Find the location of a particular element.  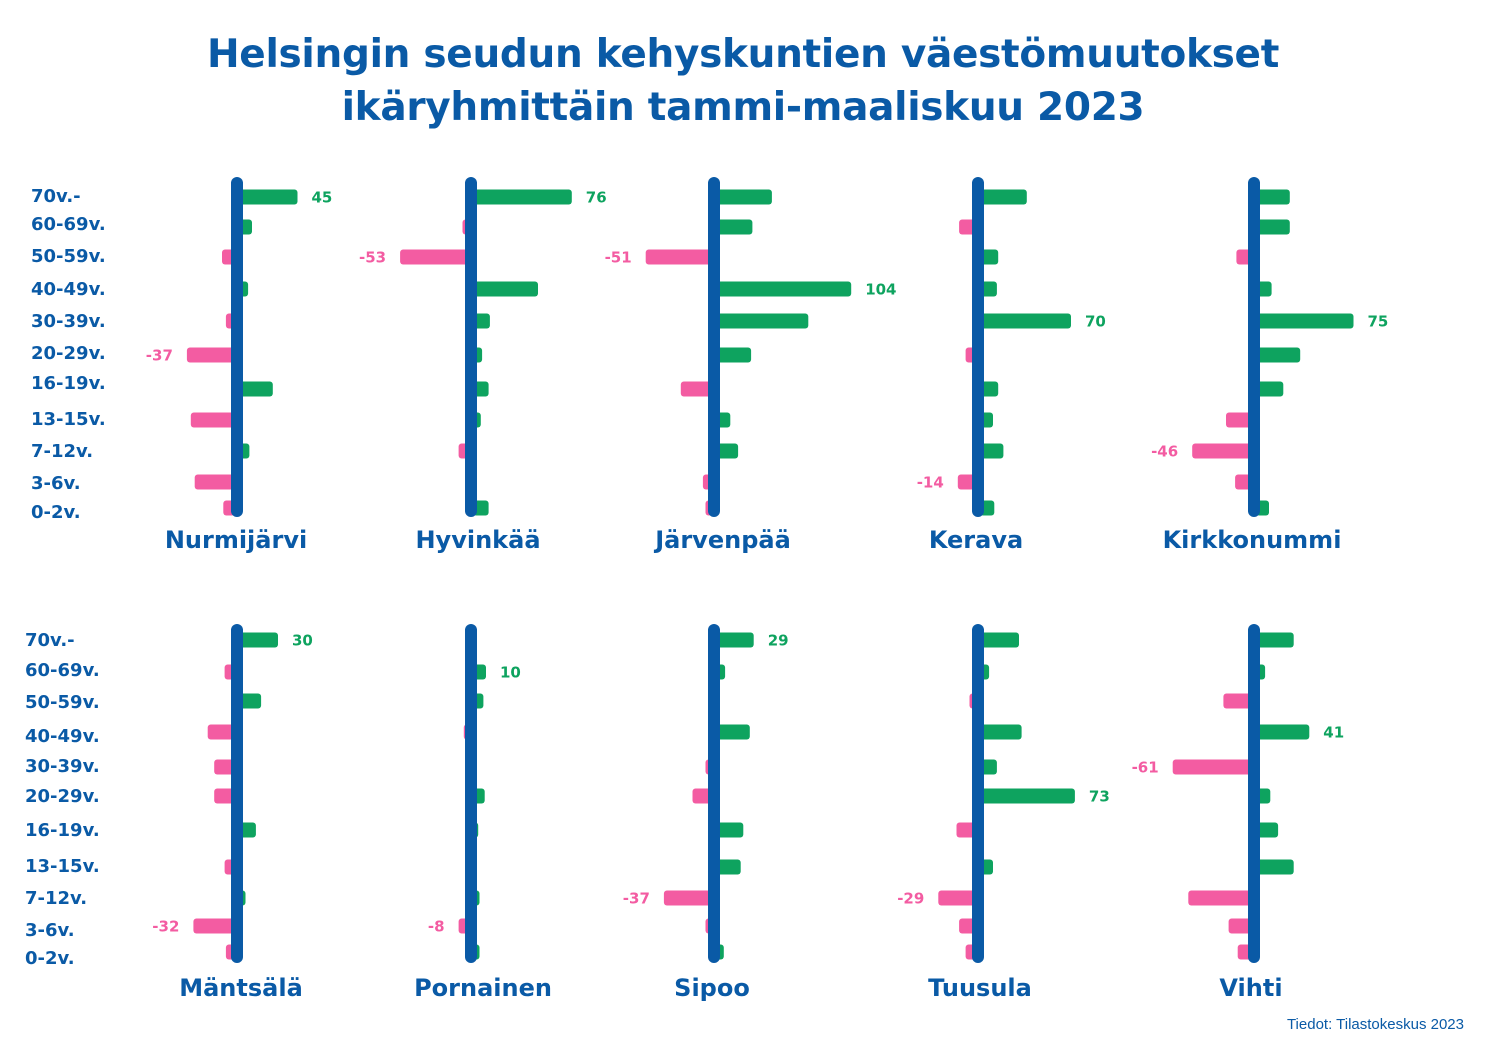

data-label: 10 is located at coordinates (510, 673).